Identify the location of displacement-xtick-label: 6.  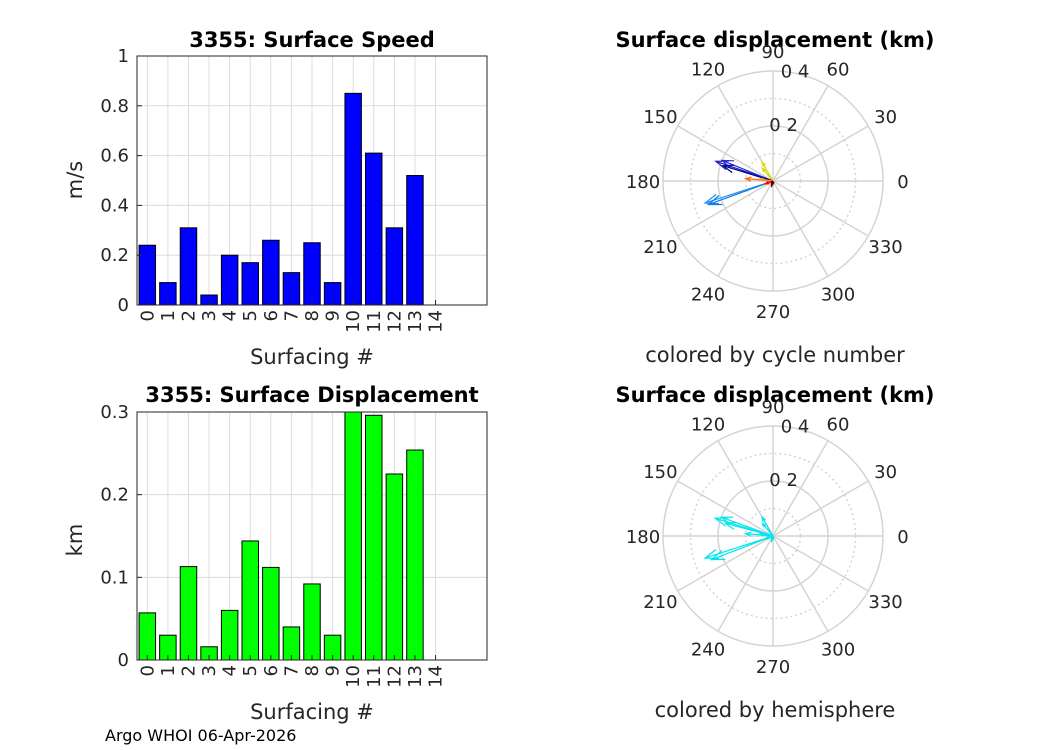
(271, 670).